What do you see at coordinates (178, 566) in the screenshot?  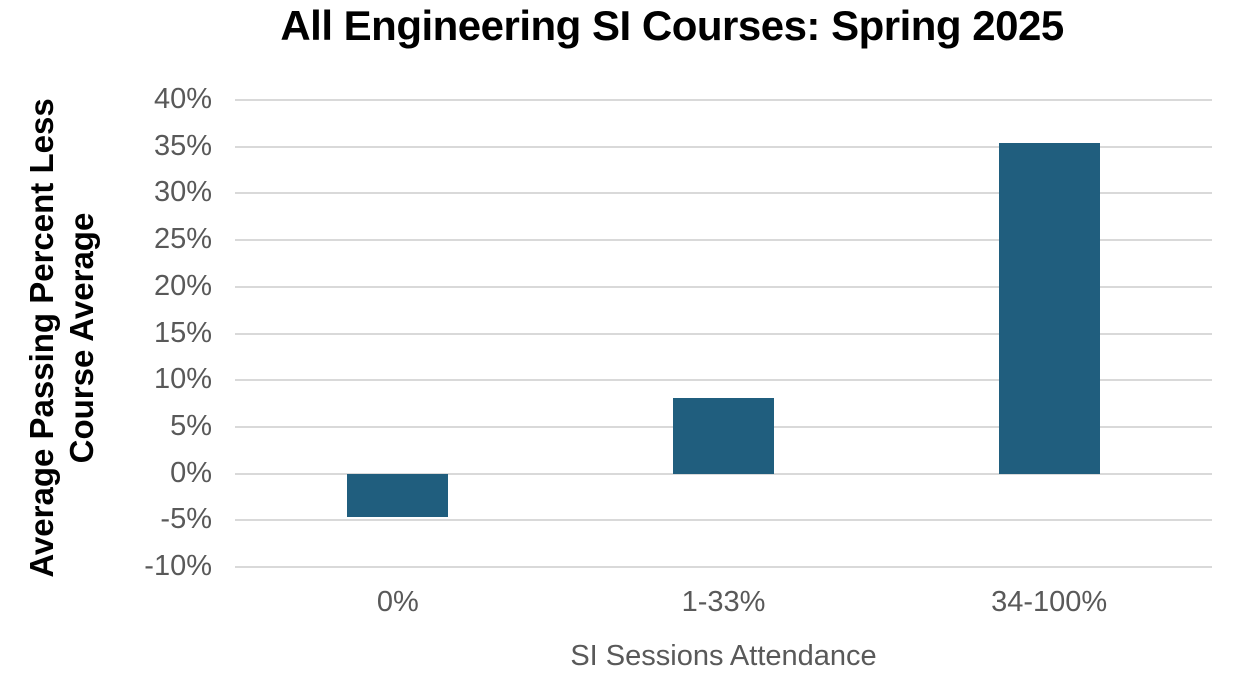 I see `y-tick-label: -10%` at bounding box center [178, 566].